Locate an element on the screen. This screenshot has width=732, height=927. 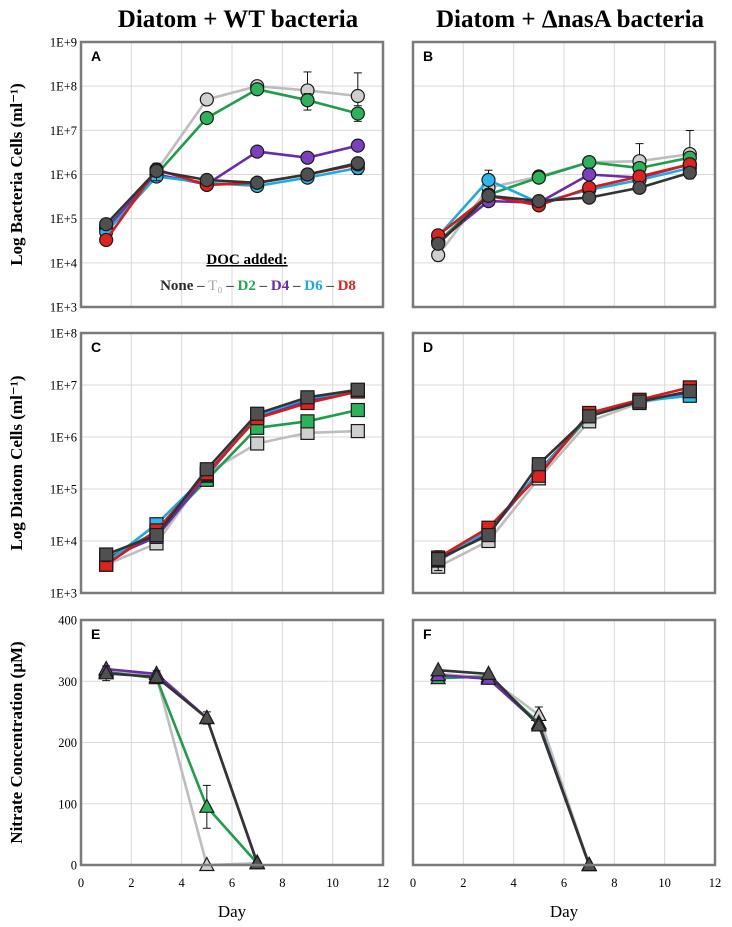
y-tick-label: 1E+7 is located at coordinates (63, 131).